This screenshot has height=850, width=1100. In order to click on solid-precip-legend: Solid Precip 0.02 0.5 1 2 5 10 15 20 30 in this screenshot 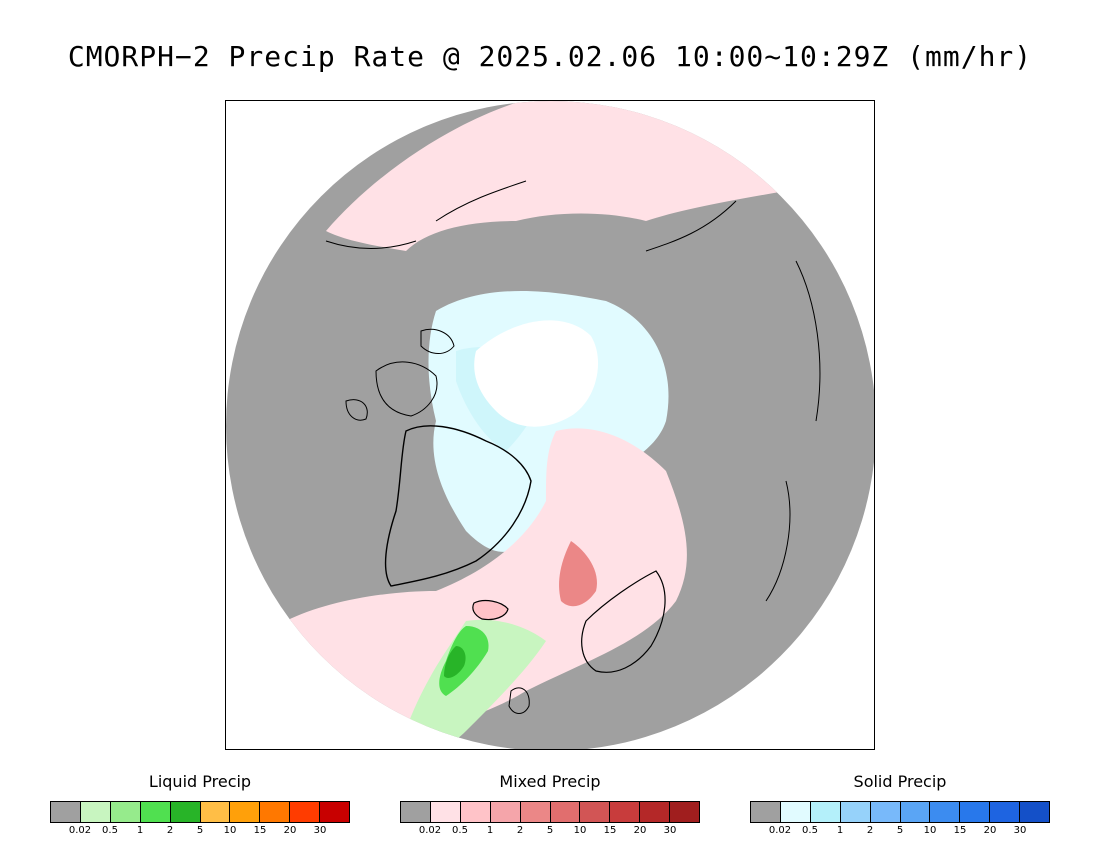, I will do `click(900, 805)`.